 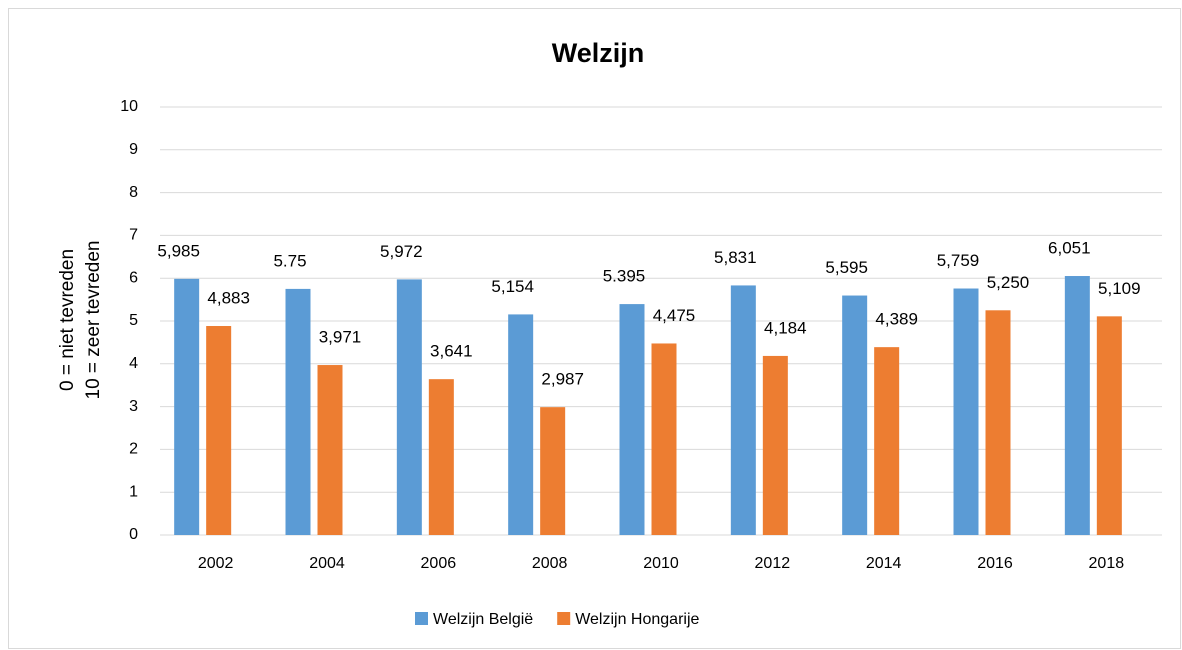 What do you see at coordinates (216, 563) in the screenshot?
I see `x-tick-label: 2002` at bounding box center [216, 563].